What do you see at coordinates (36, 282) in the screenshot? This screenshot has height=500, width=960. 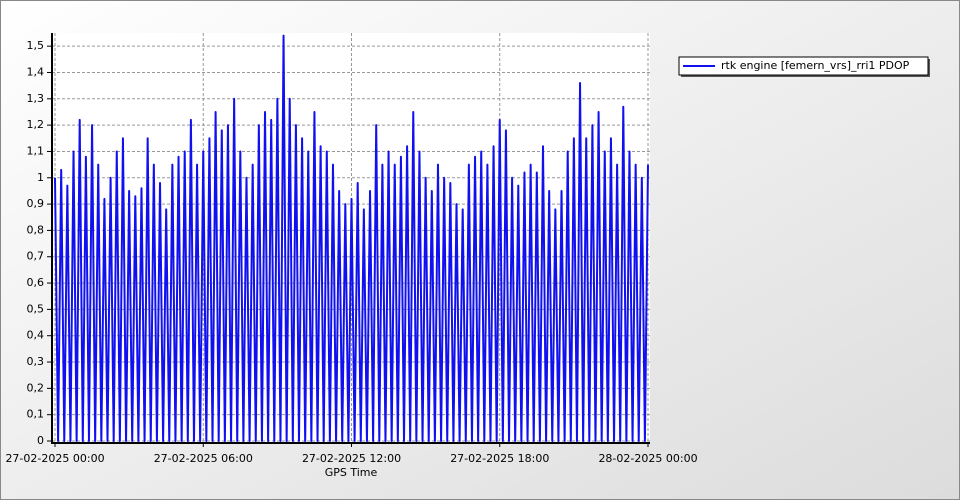 I see `y-tick-label: 0,6` at bounding box center [36, 282].